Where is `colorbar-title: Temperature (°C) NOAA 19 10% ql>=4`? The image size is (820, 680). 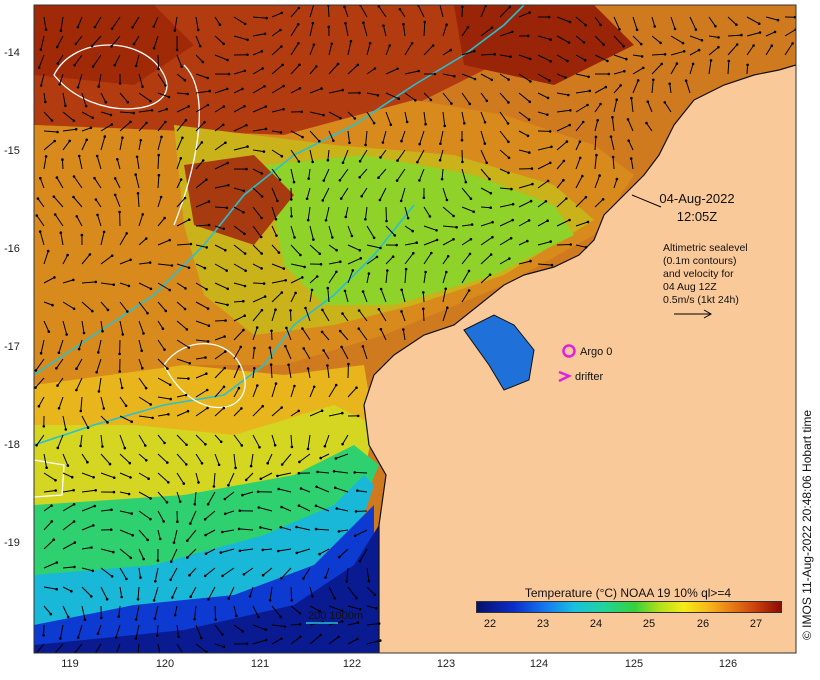
colorbar-title: Temperature (°C) NOAA 19 10% ql>=4 is located at coordinates (628, 593).